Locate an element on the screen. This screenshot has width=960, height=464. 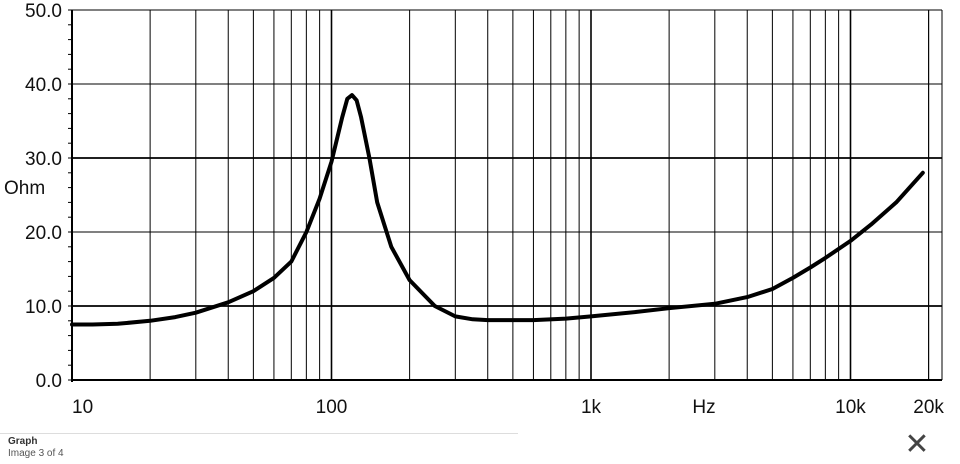
y-tick-labels: 0.0 10.0 20.0 30.0 40.0 50.0 is located at coordinates (43, 196).